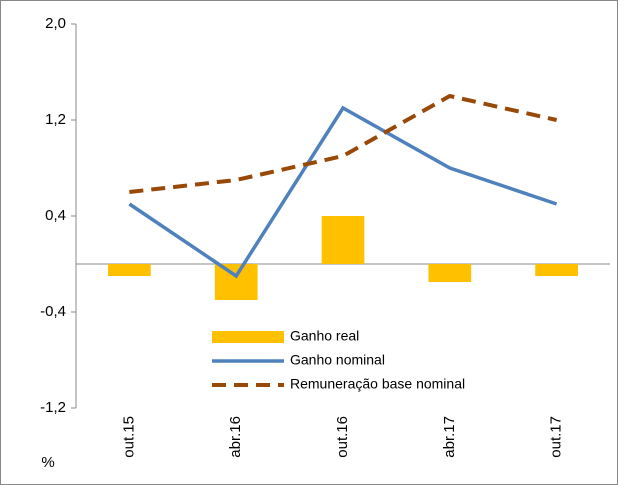 This screenshot has height=485, width=618. Describe the element at coordinates (343, 143) in the screenshot. I see `line` at that location.